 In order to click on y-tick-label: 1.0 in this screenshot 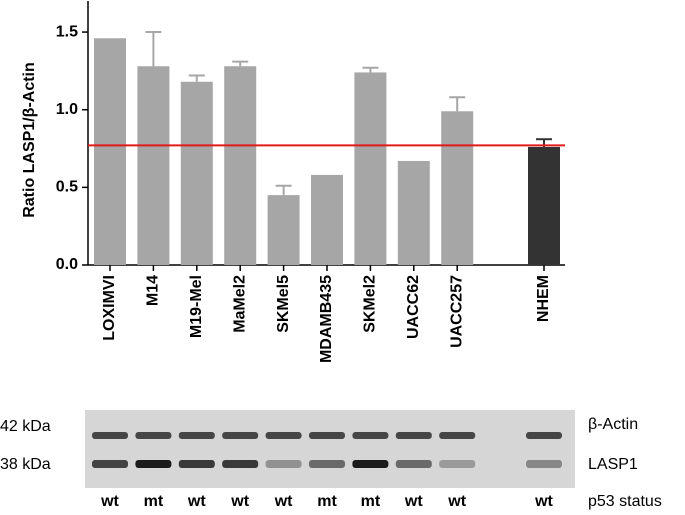, I will do `click(67, 109)`.